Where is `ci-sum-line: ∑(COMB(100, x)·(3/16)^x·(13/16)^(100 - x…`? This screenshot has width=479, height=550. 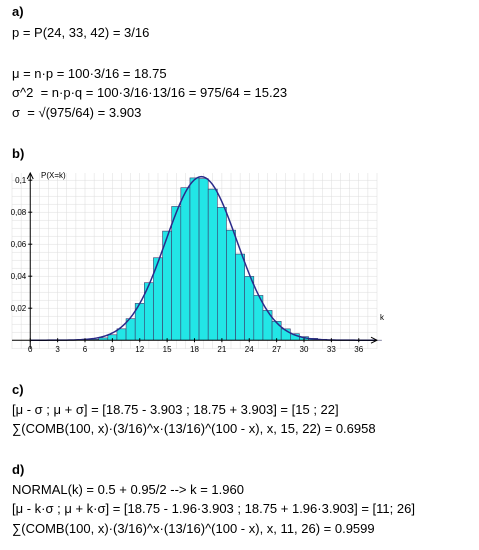
ci-sum-line: ∑(COMB(100, x)·(3/16)^x·(13/16)^(100 - x… is located at coordinates (193, 528).